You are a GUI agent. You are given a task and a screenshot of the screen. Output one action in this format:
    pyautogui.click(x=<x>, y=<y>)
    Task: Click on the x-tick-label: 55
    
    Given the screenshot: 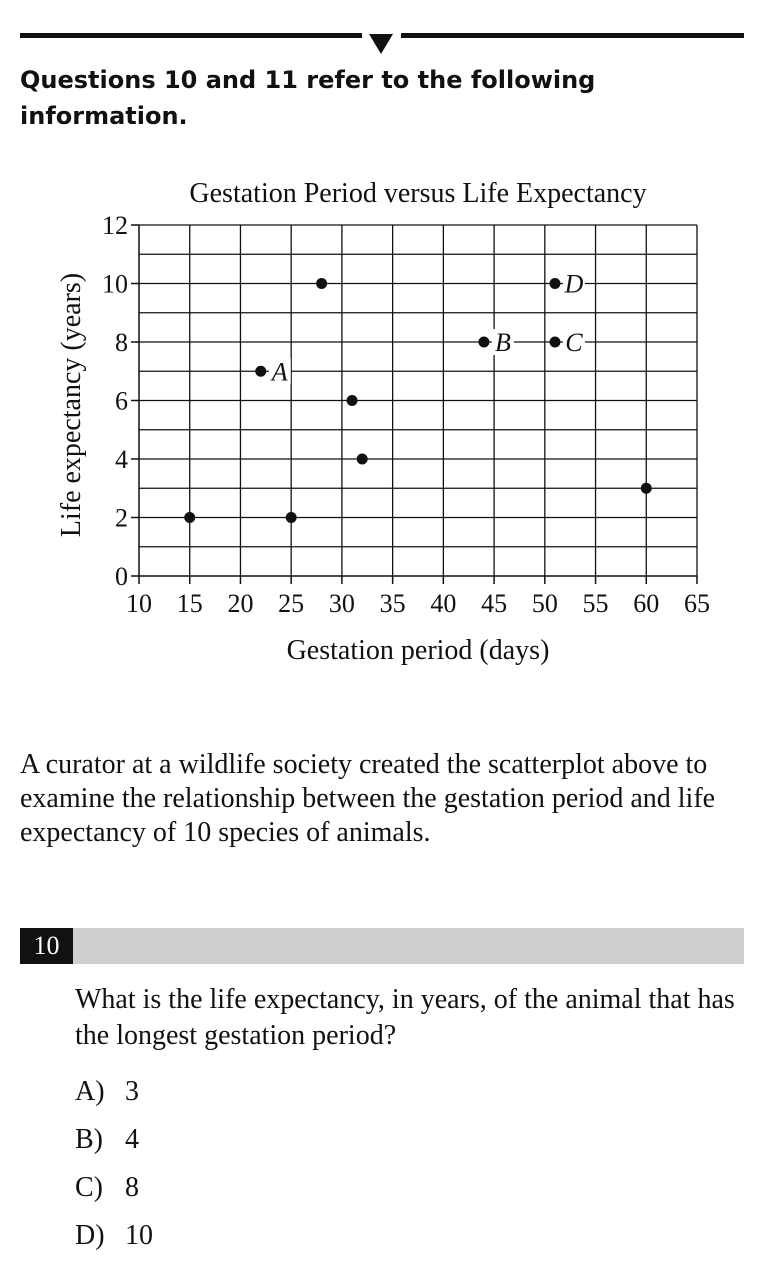 What is the action you would take?
    pyautogui.click(x=596, y=603)
    